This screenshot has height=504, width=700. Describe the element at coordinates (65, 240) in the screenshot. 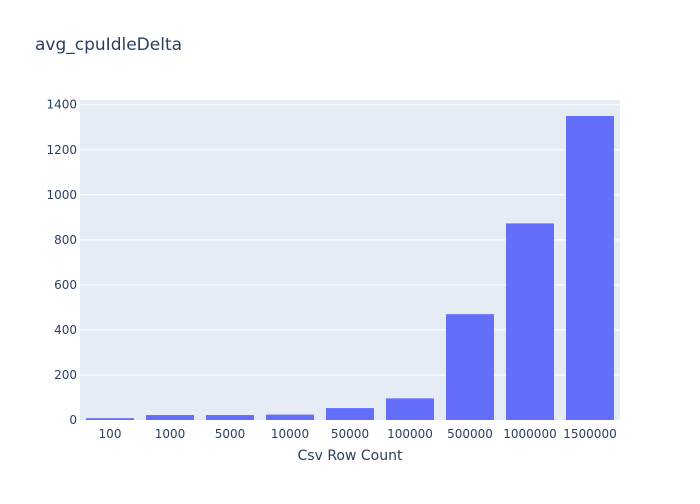

I see `y-tick-label: 800` at that location.